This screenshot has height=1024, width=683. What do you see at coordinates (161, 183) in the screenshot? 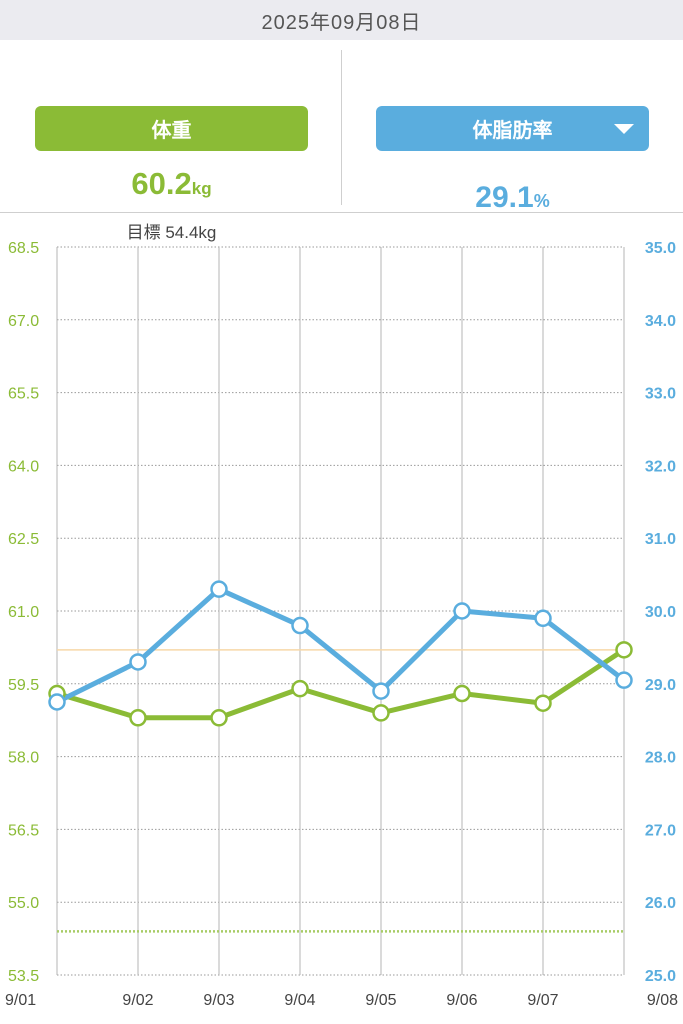
I see `weight-number: 60.2` at bounding box center [161, 183].